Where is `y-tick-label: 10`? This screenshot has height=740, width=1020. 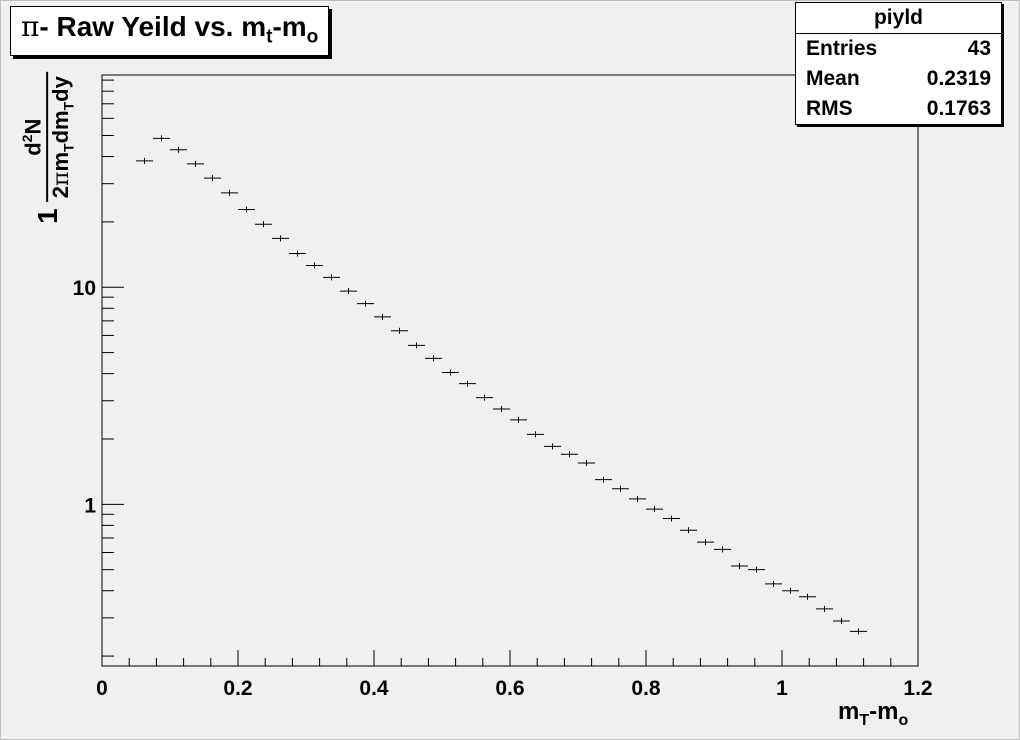
y-tick-label: 10 is located at coordinates (84, 288).